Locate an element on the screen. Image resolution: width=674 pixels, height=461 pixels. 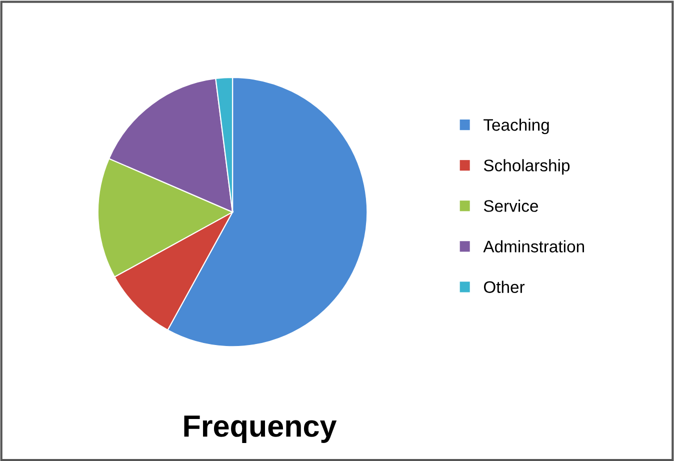
legend-label: Teaching is located at coordinates (516, 126).